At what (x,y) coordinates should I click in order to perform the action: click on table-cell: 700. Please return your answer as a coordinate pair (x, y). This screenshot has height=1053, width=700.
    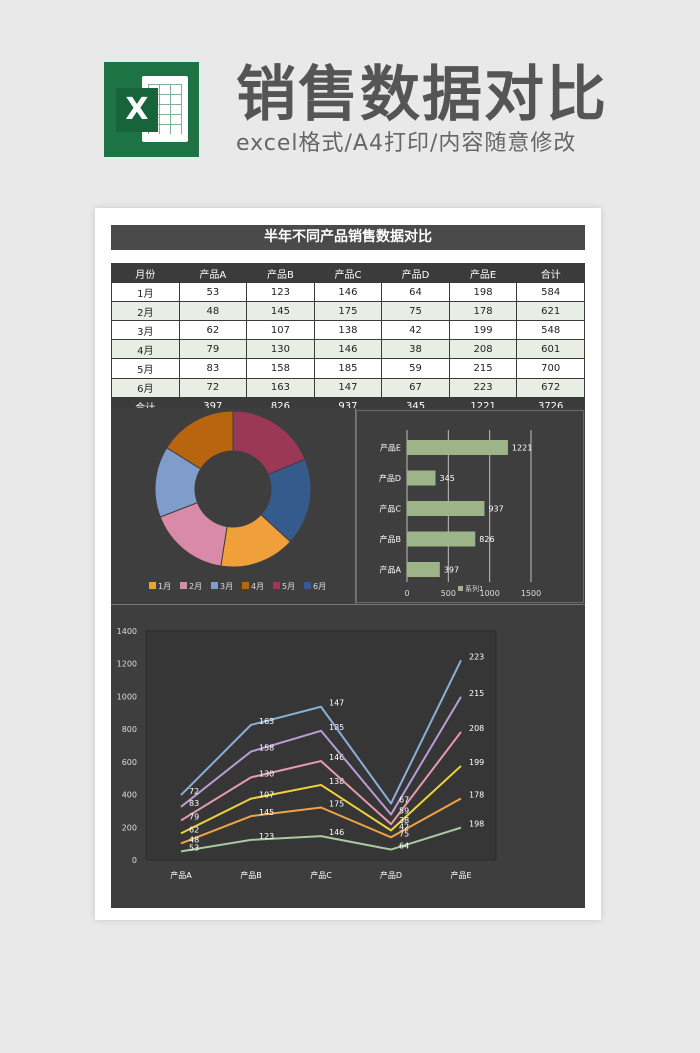
    Looking at the image, I should click on (550, 368).